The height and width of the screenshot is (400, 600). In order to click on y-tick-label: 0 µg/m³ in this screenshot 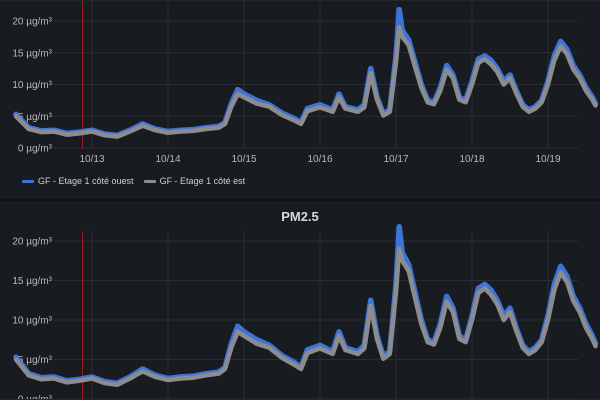, I will do `click(35, 149)`.